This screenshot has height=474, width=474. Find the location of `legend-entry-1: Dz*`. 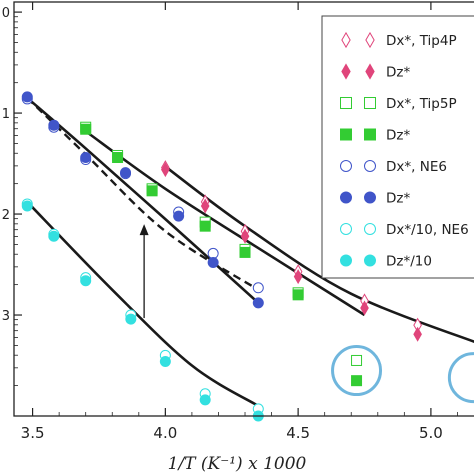

legend-entry-1: Dz* is located at coordinates (375, 72).